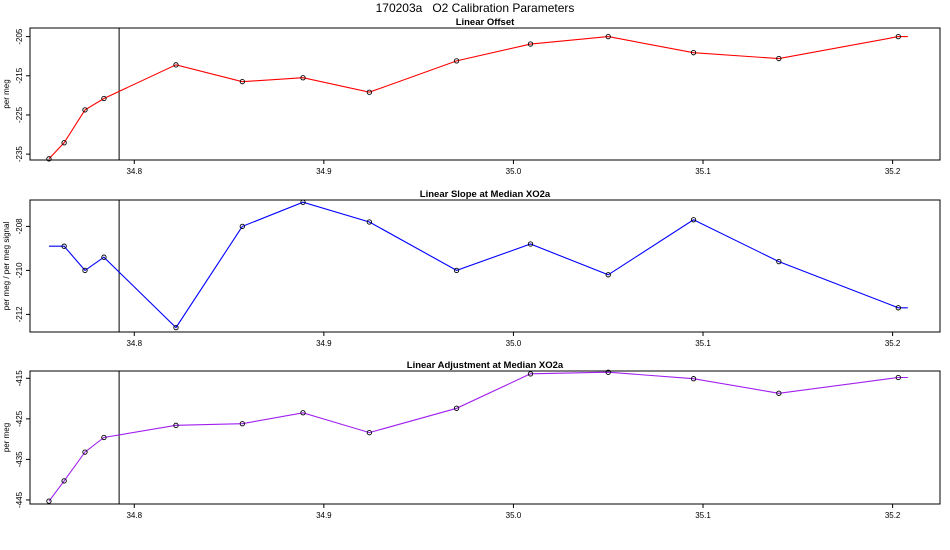  What do you see at coordinates (19, 378) in the screenshot?
I see `y-tick-label: -415` at bounding box center [19, 378].